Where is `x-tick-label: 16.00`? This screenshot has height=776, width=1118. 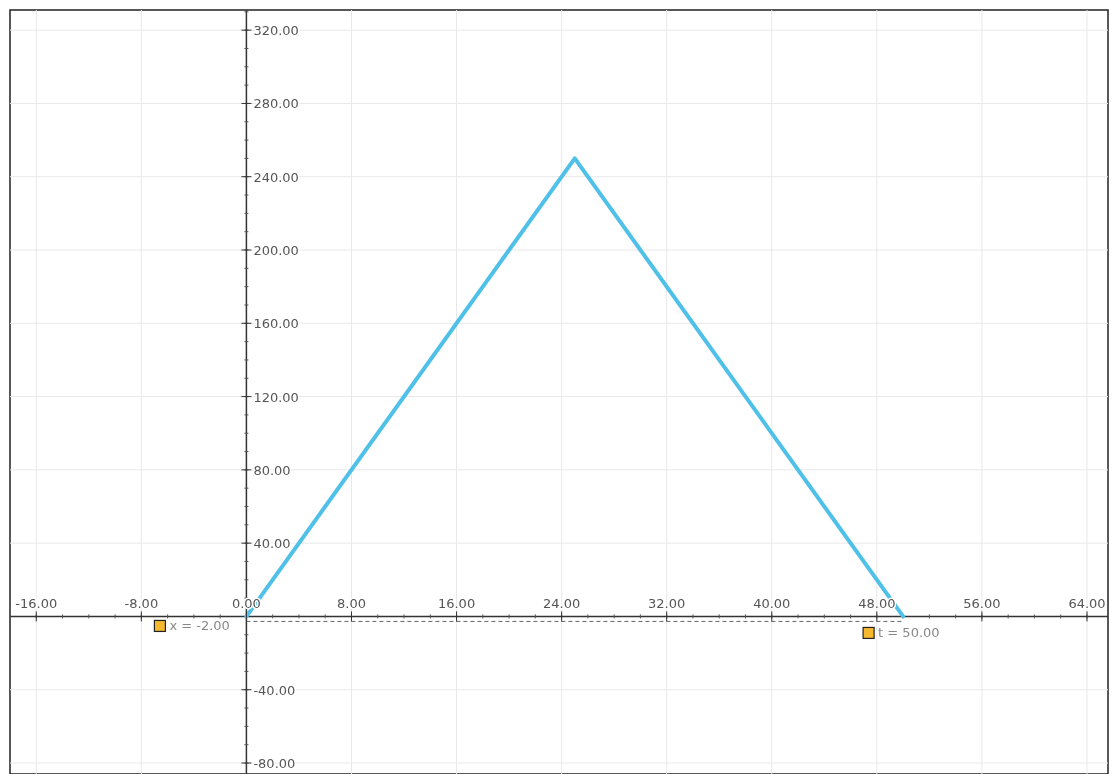 x-tick-label: 16.00 is located at coordinates (456, 604).